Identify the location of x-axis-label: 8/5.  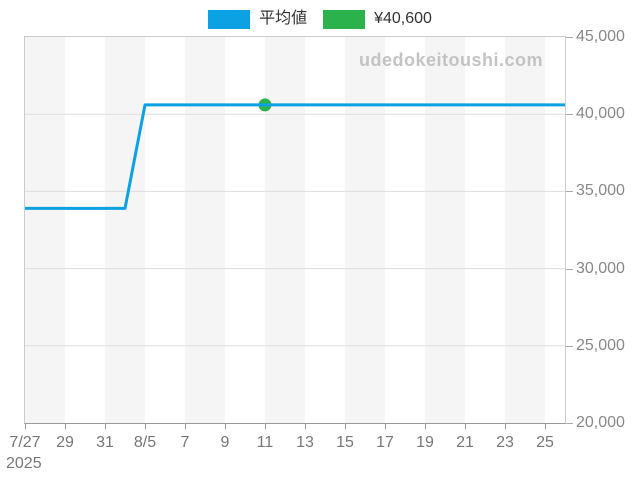
(145, 442).